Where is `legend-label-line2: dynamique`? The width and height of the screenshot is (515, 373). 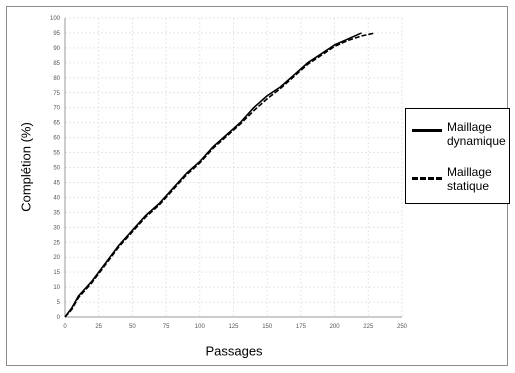 legend-label-line2: dynamique is located at coordinates (476, 141).